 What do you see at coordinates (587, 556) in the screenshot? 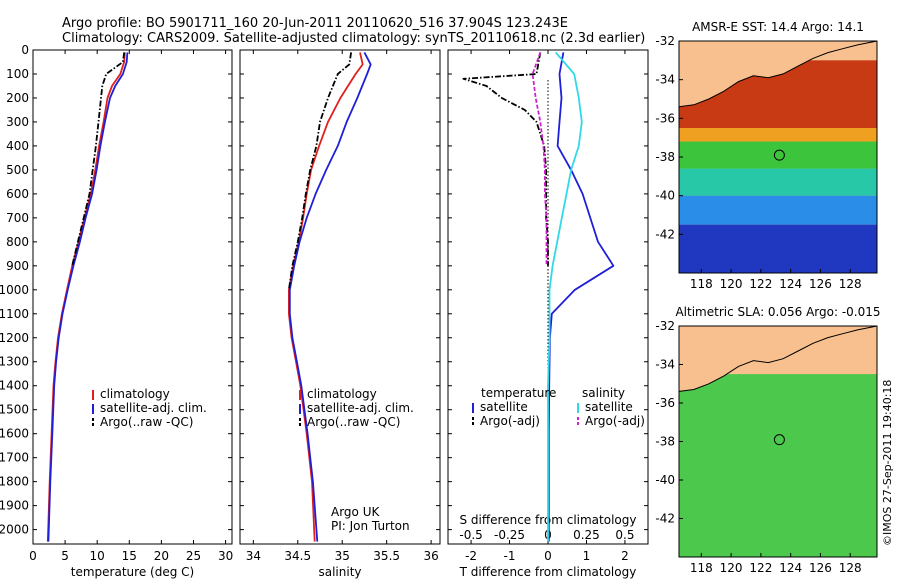
I see `x-tick-label: 1` at bounding box center [587, 556].